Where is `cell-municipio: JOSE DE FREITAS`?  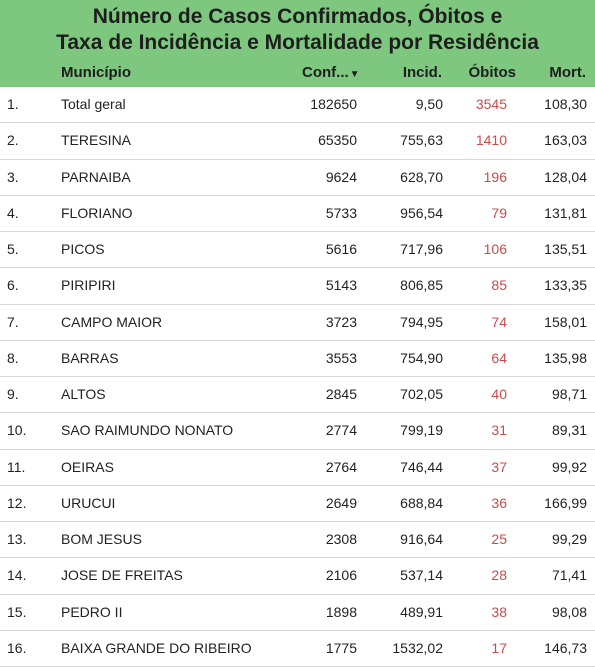
cell-municipio: JOSE DE FREITAS is located at coordinates (122, 575).